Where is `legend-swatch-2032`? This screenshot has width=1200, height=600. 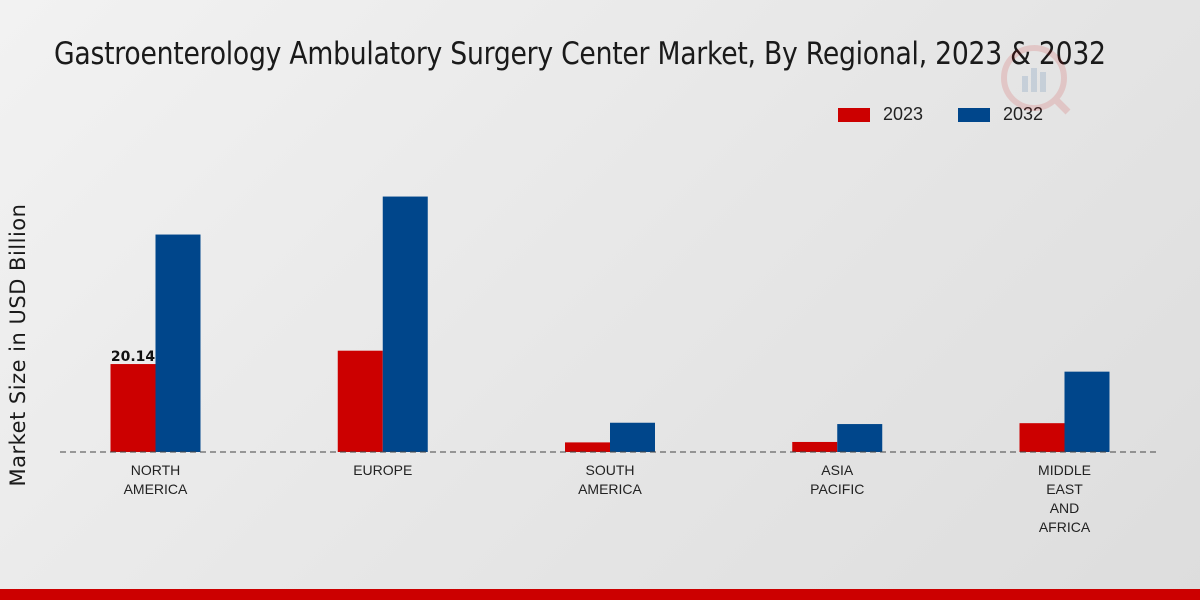
legend-swatch-2032 is located at coordinates (974, 115).